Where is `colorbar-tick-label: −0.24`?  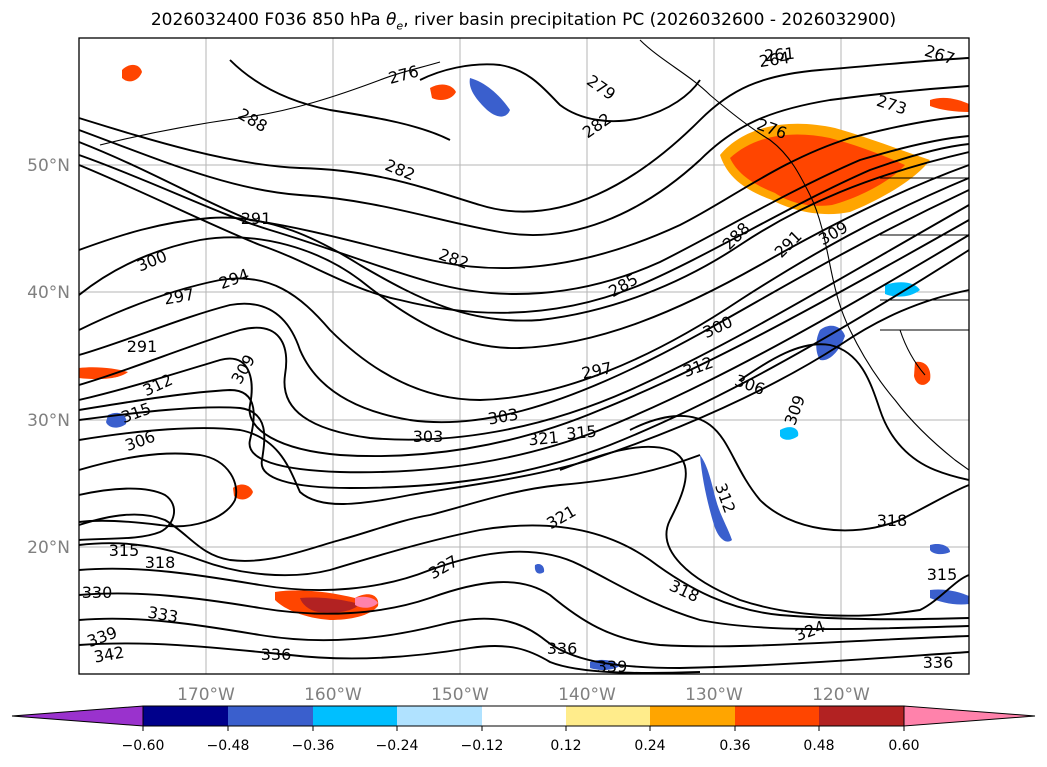 colorbar-tick-label: −0.24 is located at coordinates (397, 746).